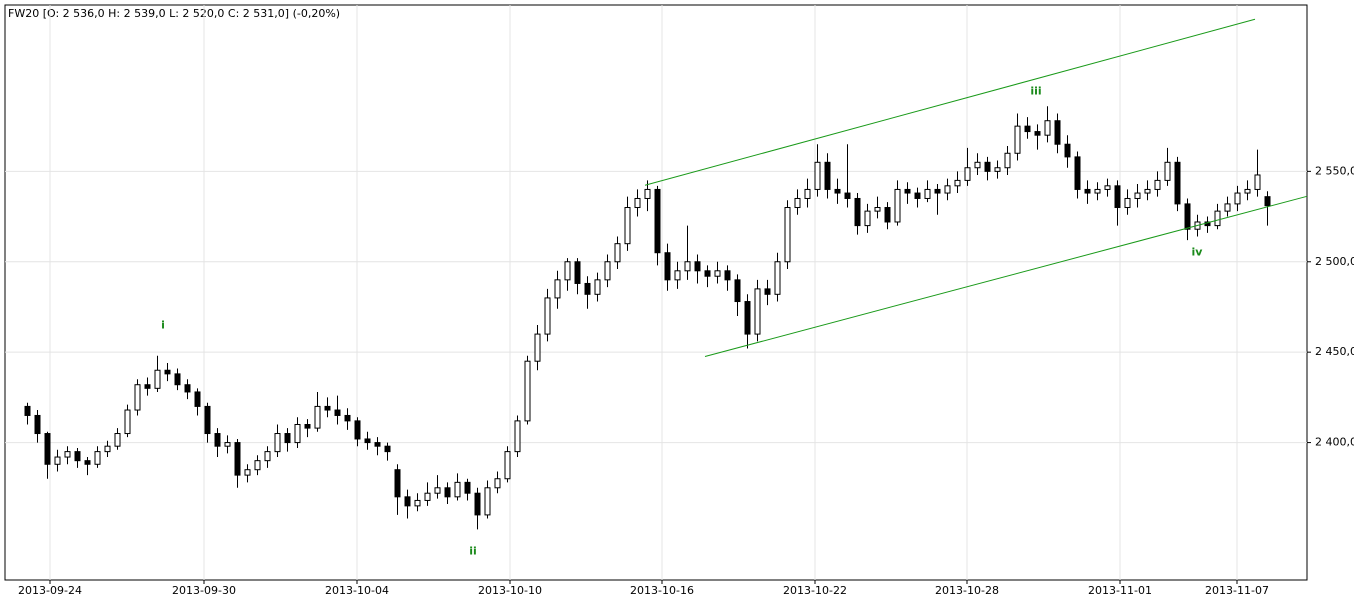 This screenshot has height=602, width=1354. Describe the element at coordinates (204, 590) in the screenshot. I see `x-tick-label: 2013-09-30` at that location.